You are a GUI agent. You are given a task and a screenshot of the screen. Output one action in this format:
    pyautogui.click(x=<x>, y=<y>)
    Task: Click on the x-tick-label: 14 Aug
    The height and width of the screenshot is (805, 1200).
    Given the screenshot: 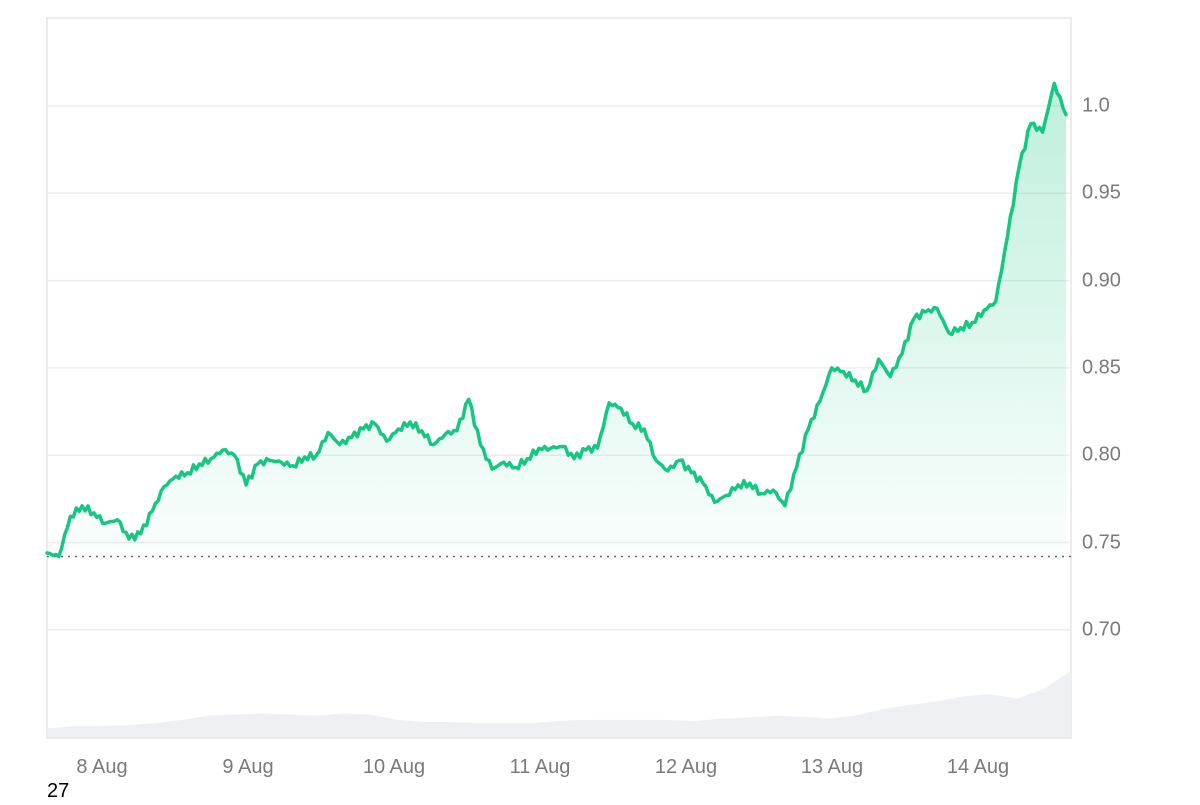 What is the action you would take?
    pyautogui.click(x=978, y=767)
    